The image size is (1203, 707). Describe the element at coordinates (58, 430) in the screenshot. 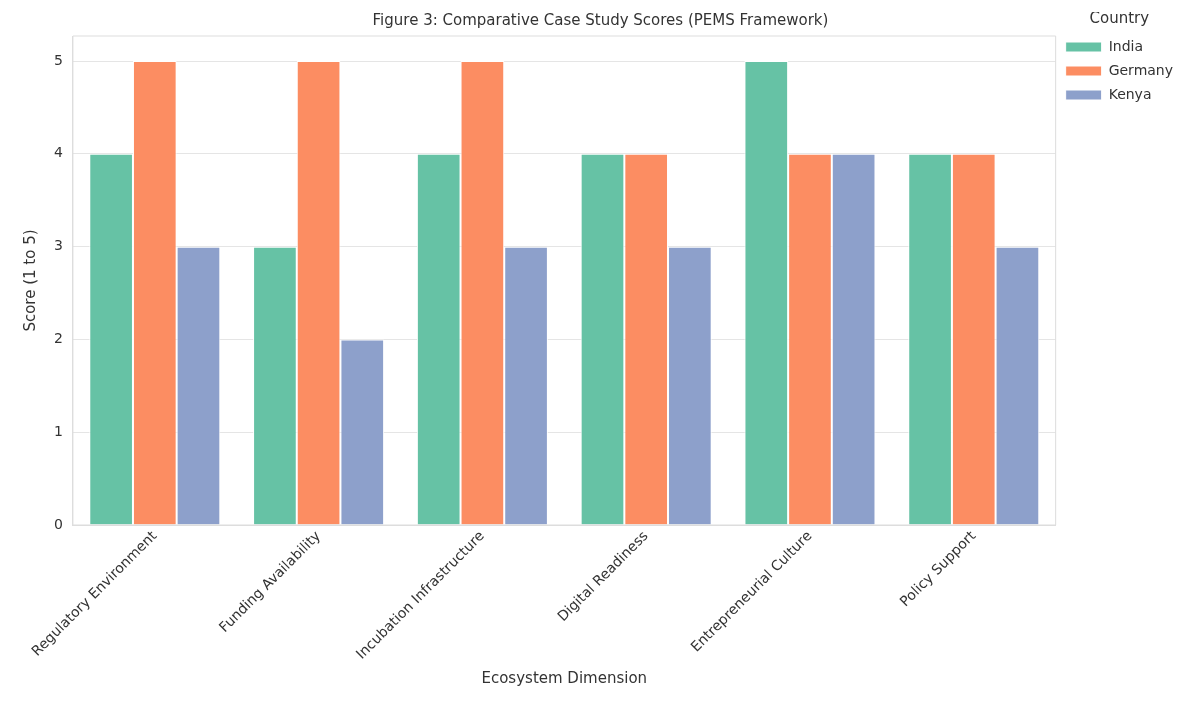

I see `y-tick-label: 1` at that location.